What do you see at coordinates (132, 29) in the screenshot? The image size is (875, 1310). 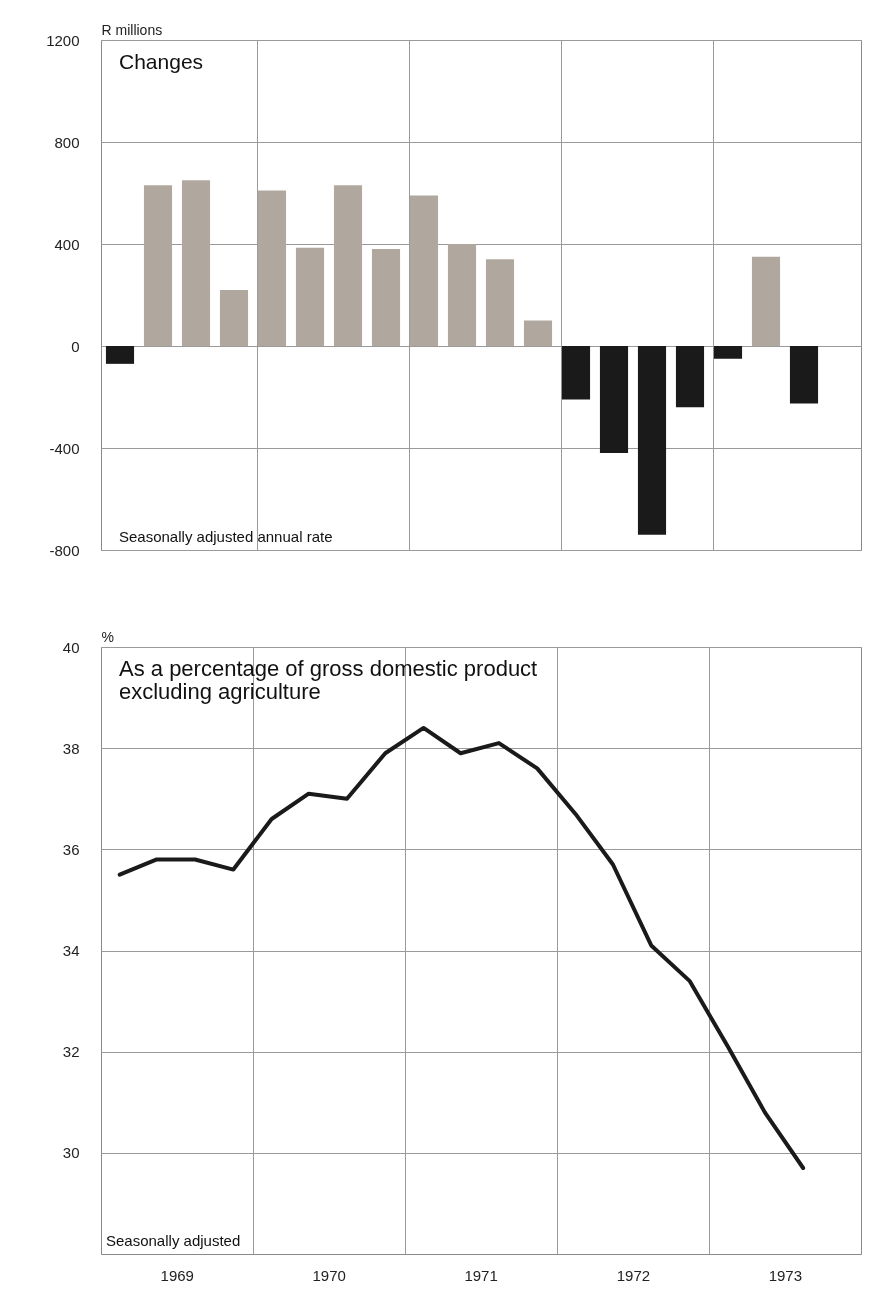 I see `y-axis-title: R millions` at bounding box center [132, 29].